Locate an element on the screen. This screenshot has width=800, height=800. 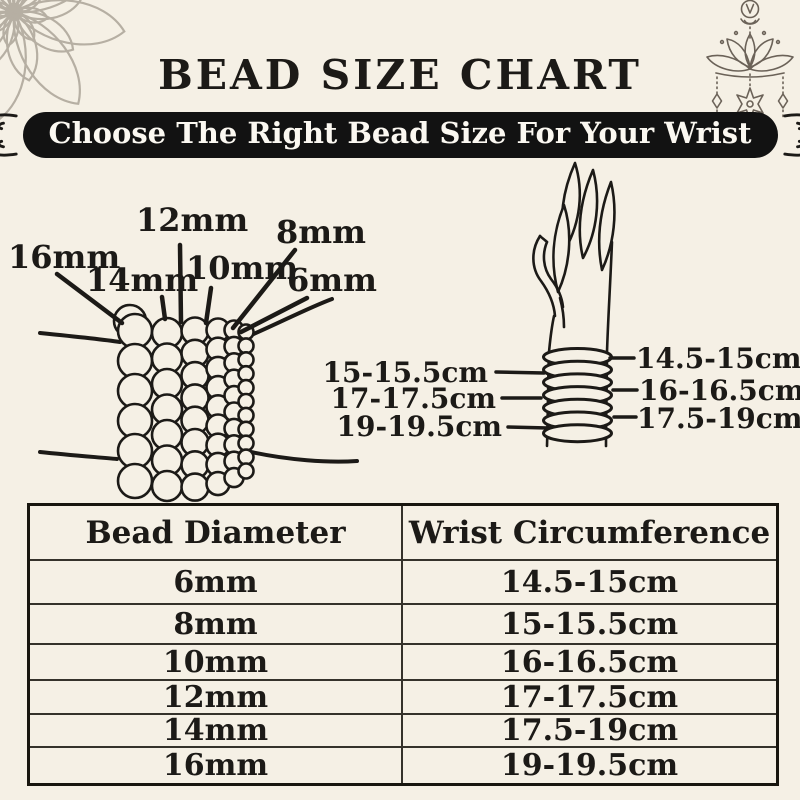
bead-diameter-value: 8mm is located at coordinates (216, 624).